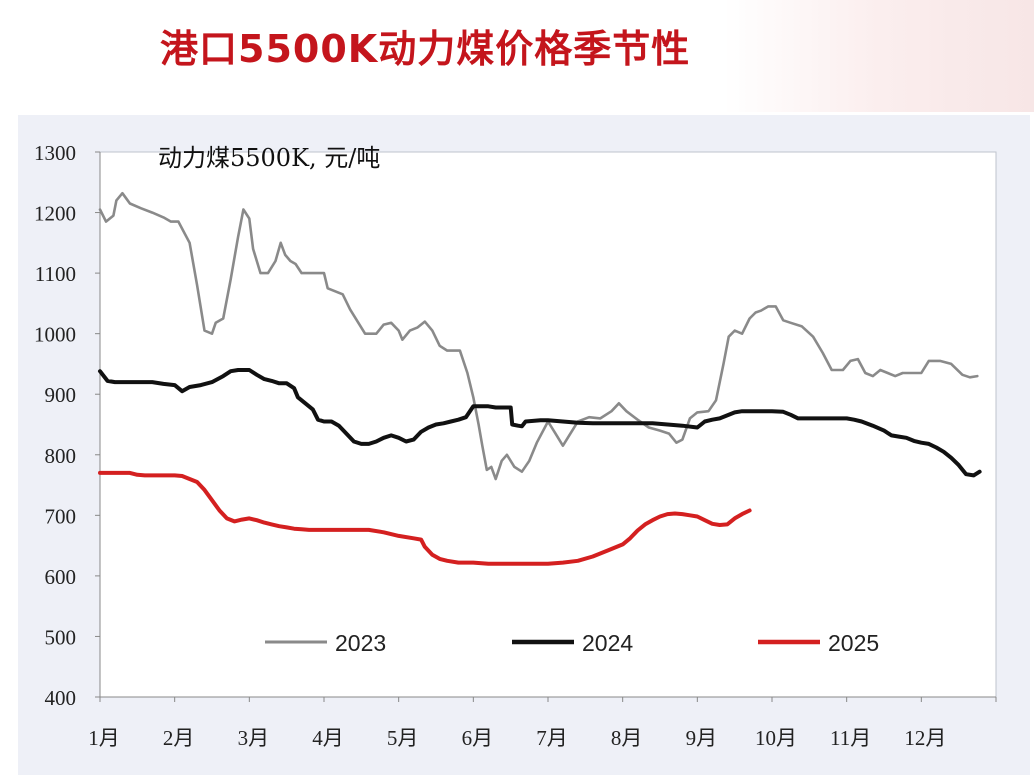 The image size is (1034, 778). Describe the element at coordinates (61, 698) in the screenshot. I see `y-tick-label: 400` at that location.